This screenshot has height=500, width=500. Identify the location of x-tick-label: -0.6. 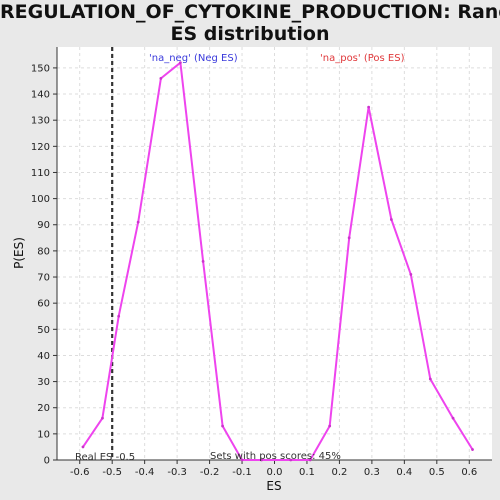
(80, 472).